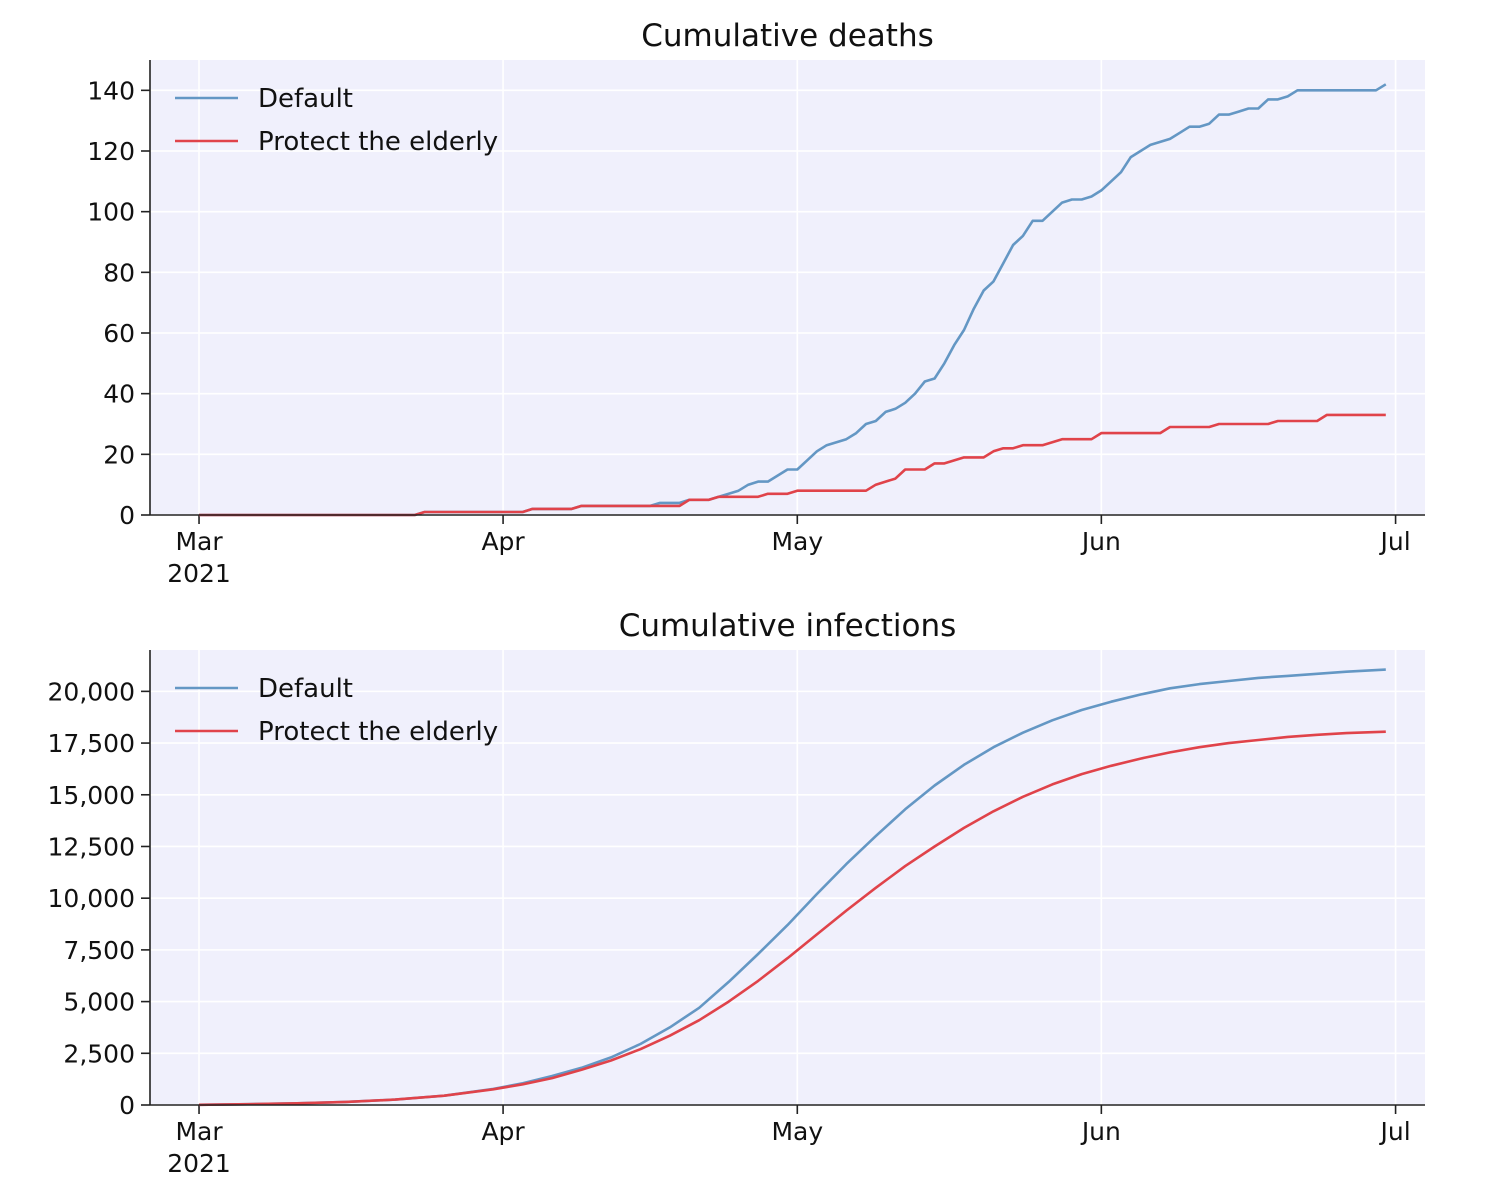  What do you see at coordinates (91, 743) in the screenshot?
I see `y-tick-label: 17,500` at bounding box center [91, 743].